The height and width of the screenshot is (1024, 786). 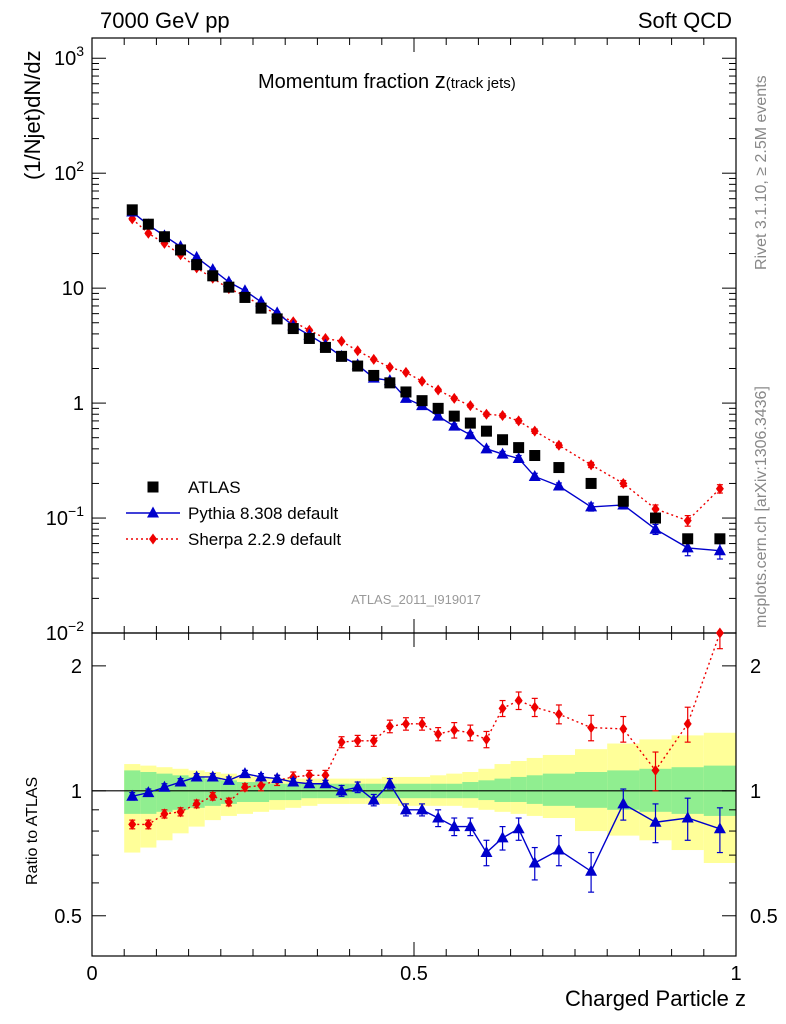 I want to click on legend-label: Sherpa 2.2.9 default, so click(x=264, y=539).